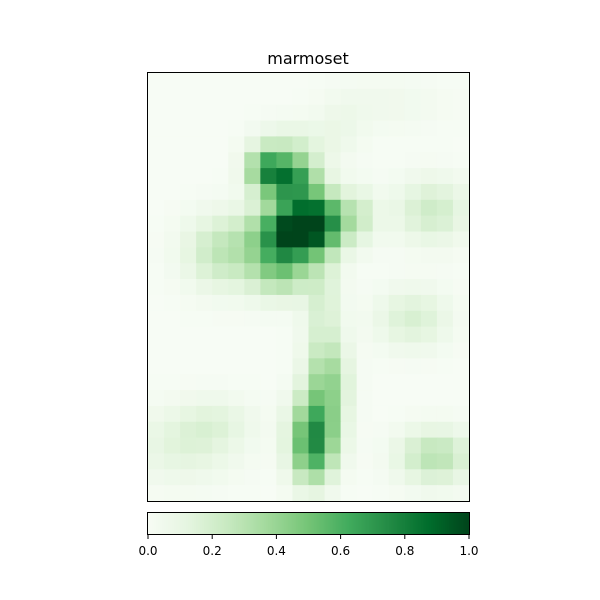 The height and width of the screenshot is (600, 600). Describe the element at coordinates (308, 546) in the screenshot. I see `colorbar-axis: 0.0 0.2 0.4 0.6 0.8 1.0` at that location.